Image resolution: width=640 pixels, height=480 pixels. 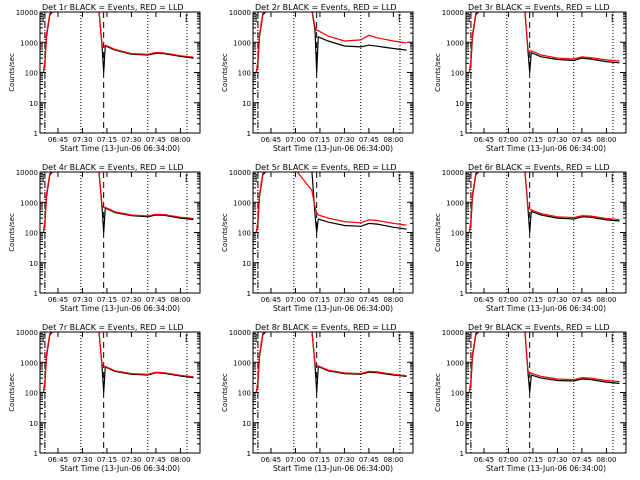 What do you see at coordinates (539, 327) in the screenshot?
I see `chart-title: Det 9r BLACK = Events, RED = LLD` at bounding box center [539, 327].